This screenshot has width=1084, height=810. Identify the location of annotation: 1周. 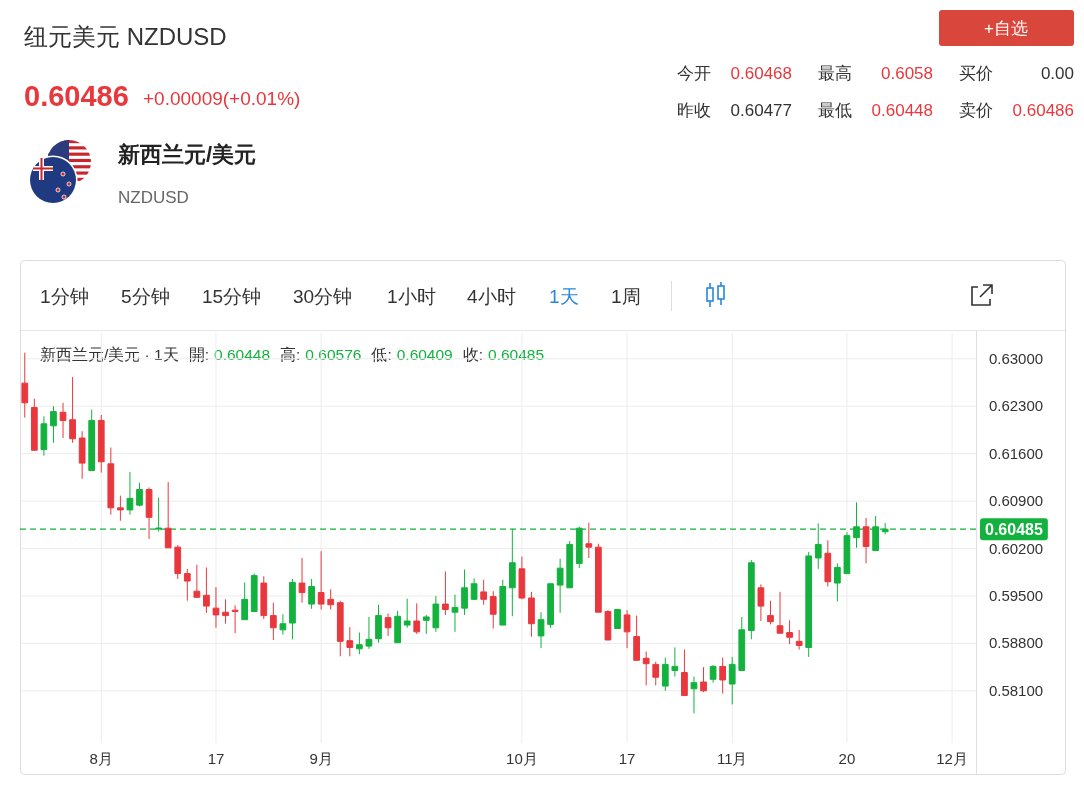
(626, 296).